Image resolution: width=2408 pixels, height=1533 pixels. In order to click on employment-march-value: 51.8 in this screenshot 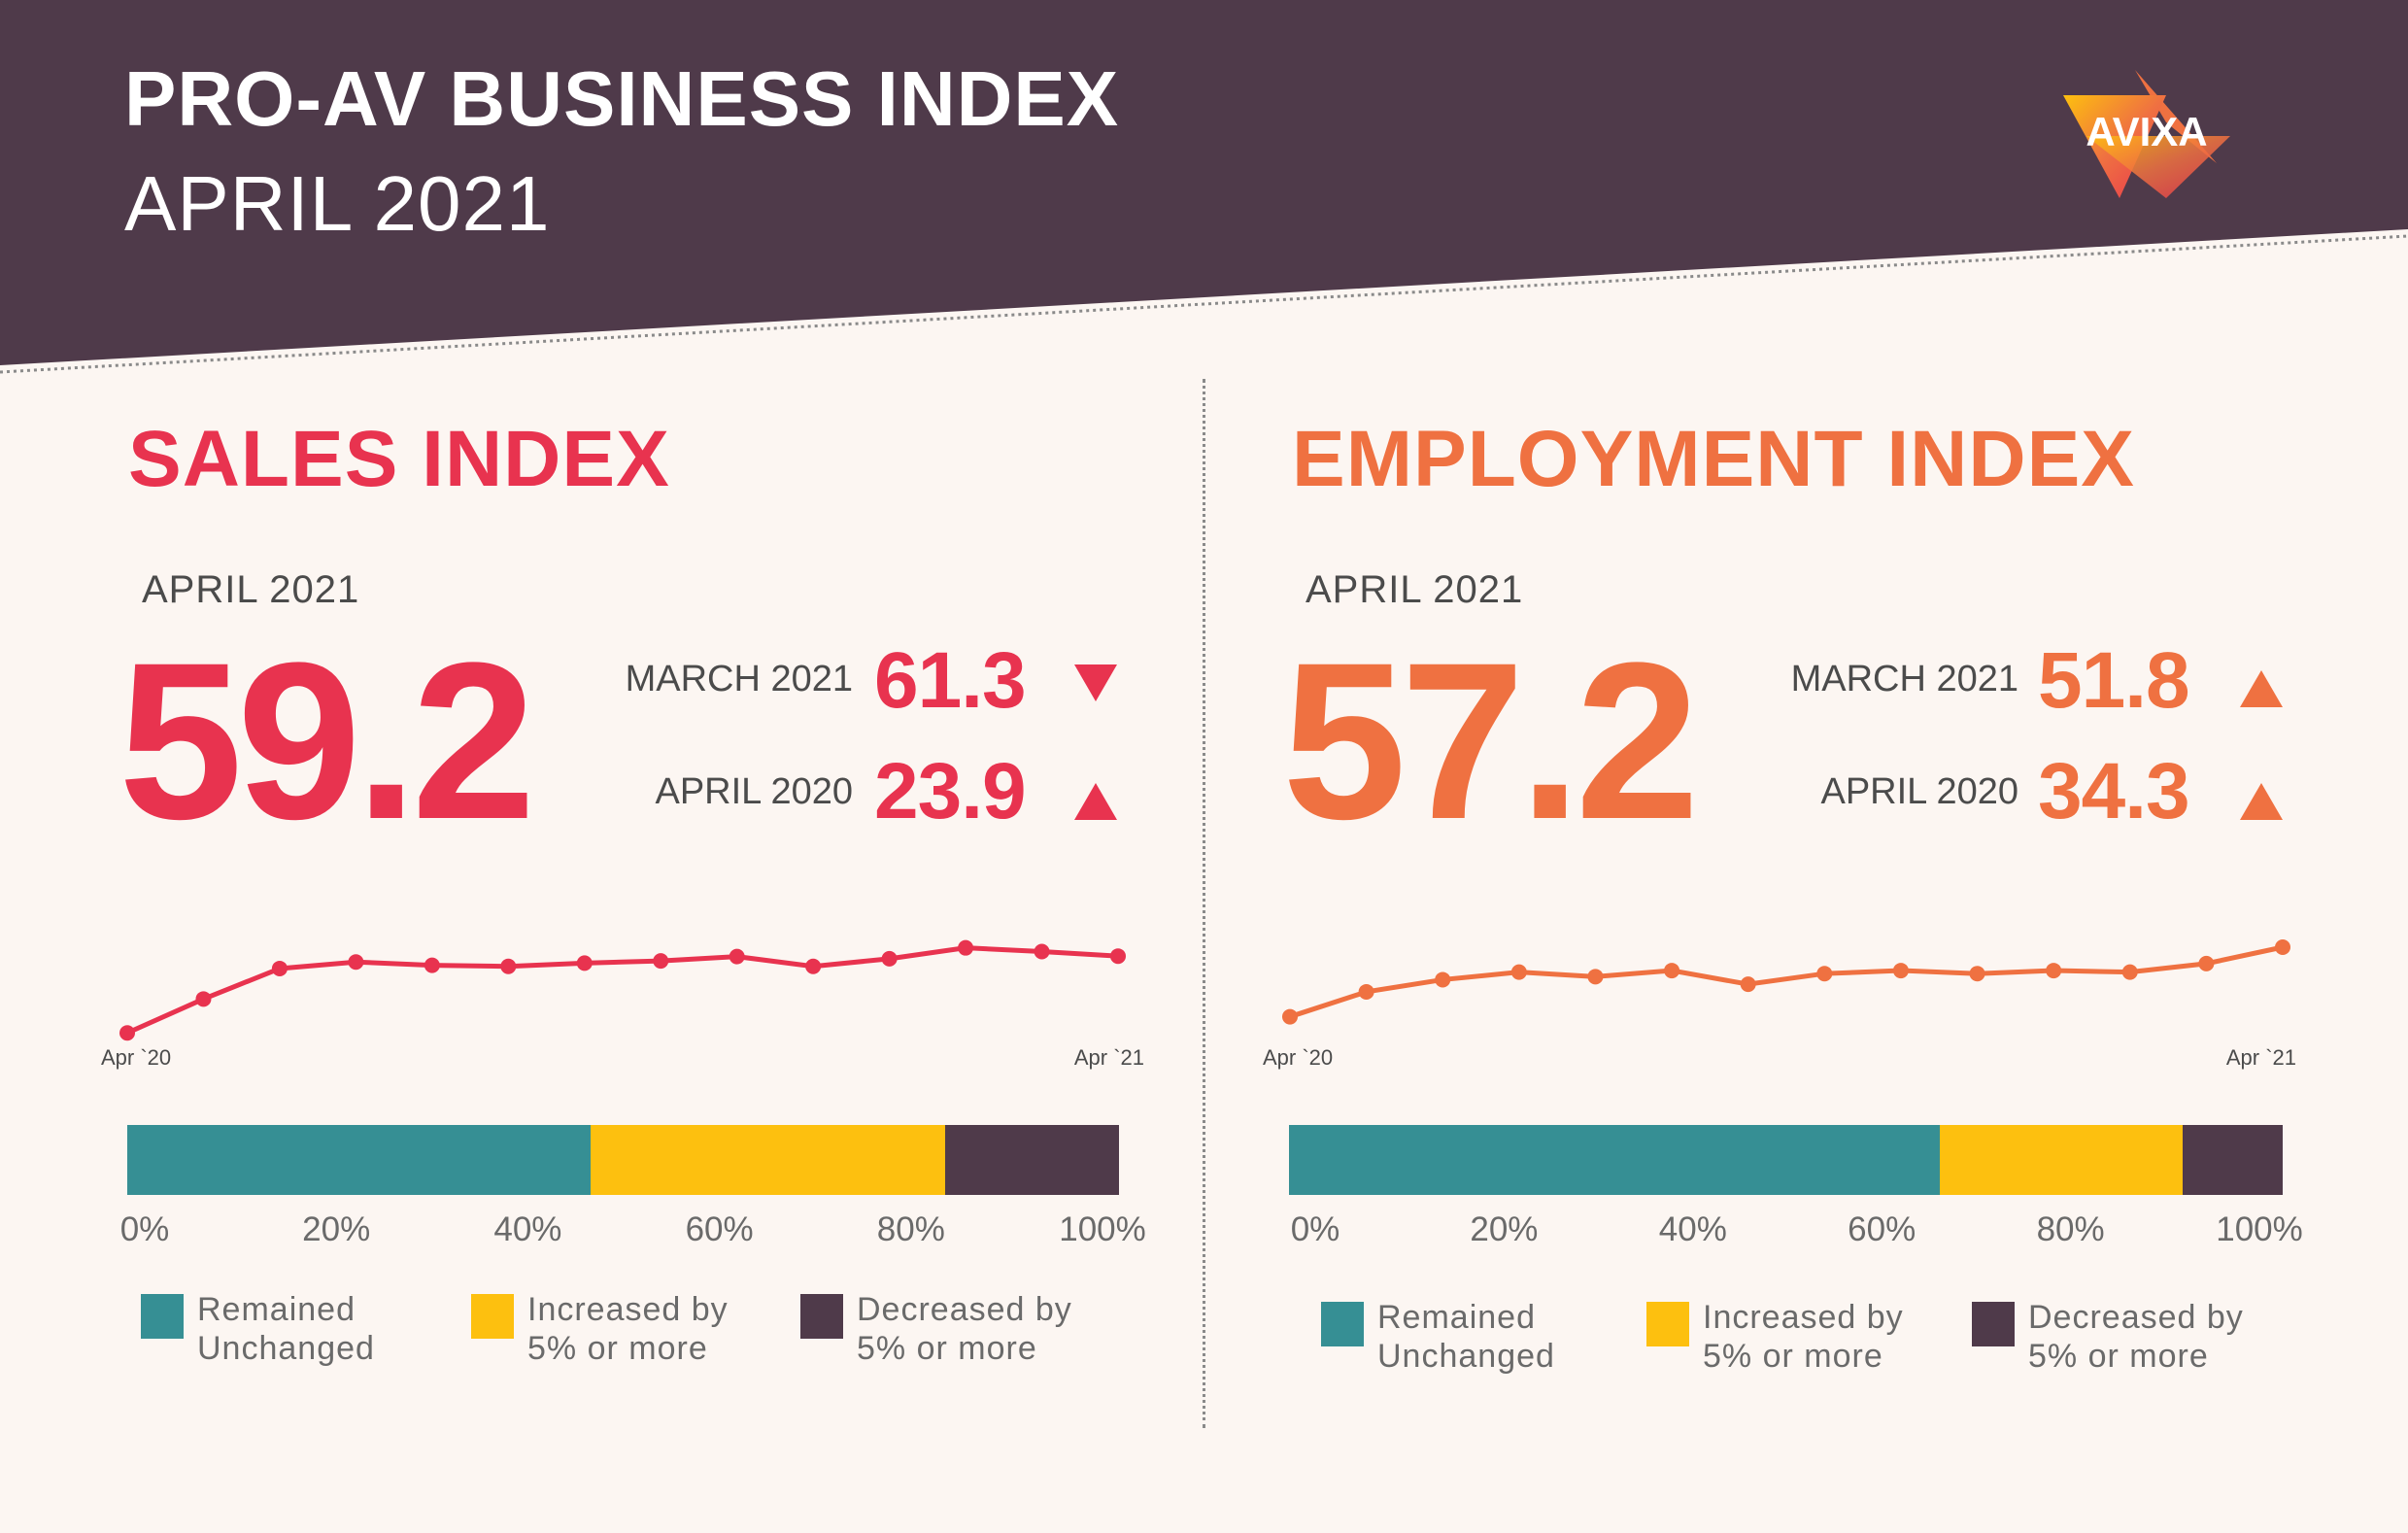, I will do `click(2114, 680)`.